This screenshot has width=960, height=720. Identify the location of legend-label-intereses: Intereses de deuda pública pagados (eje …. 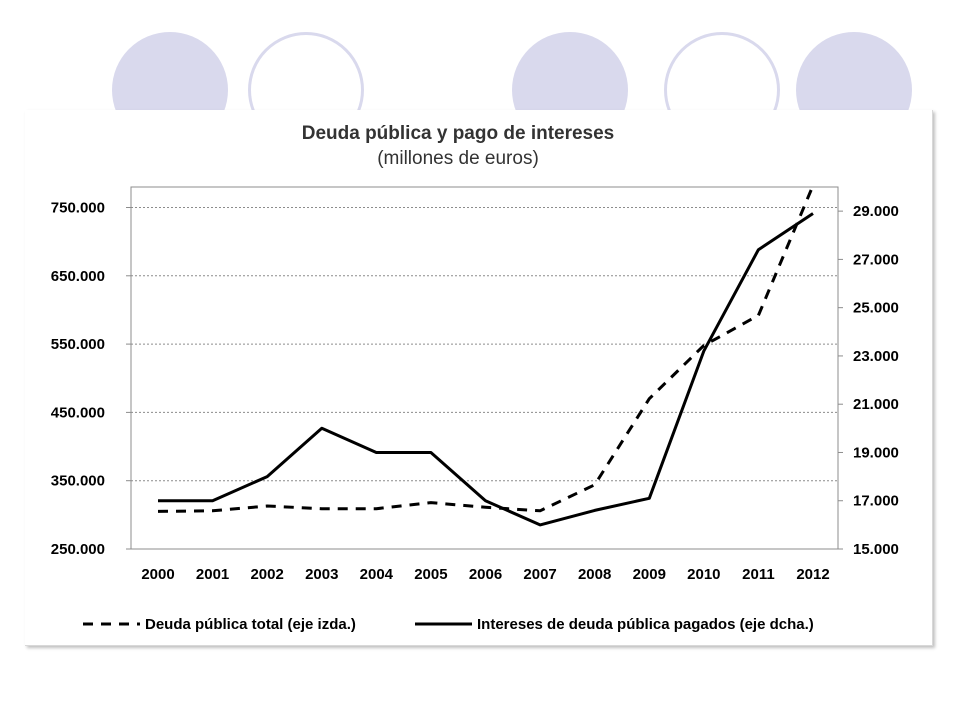
(645, 624).